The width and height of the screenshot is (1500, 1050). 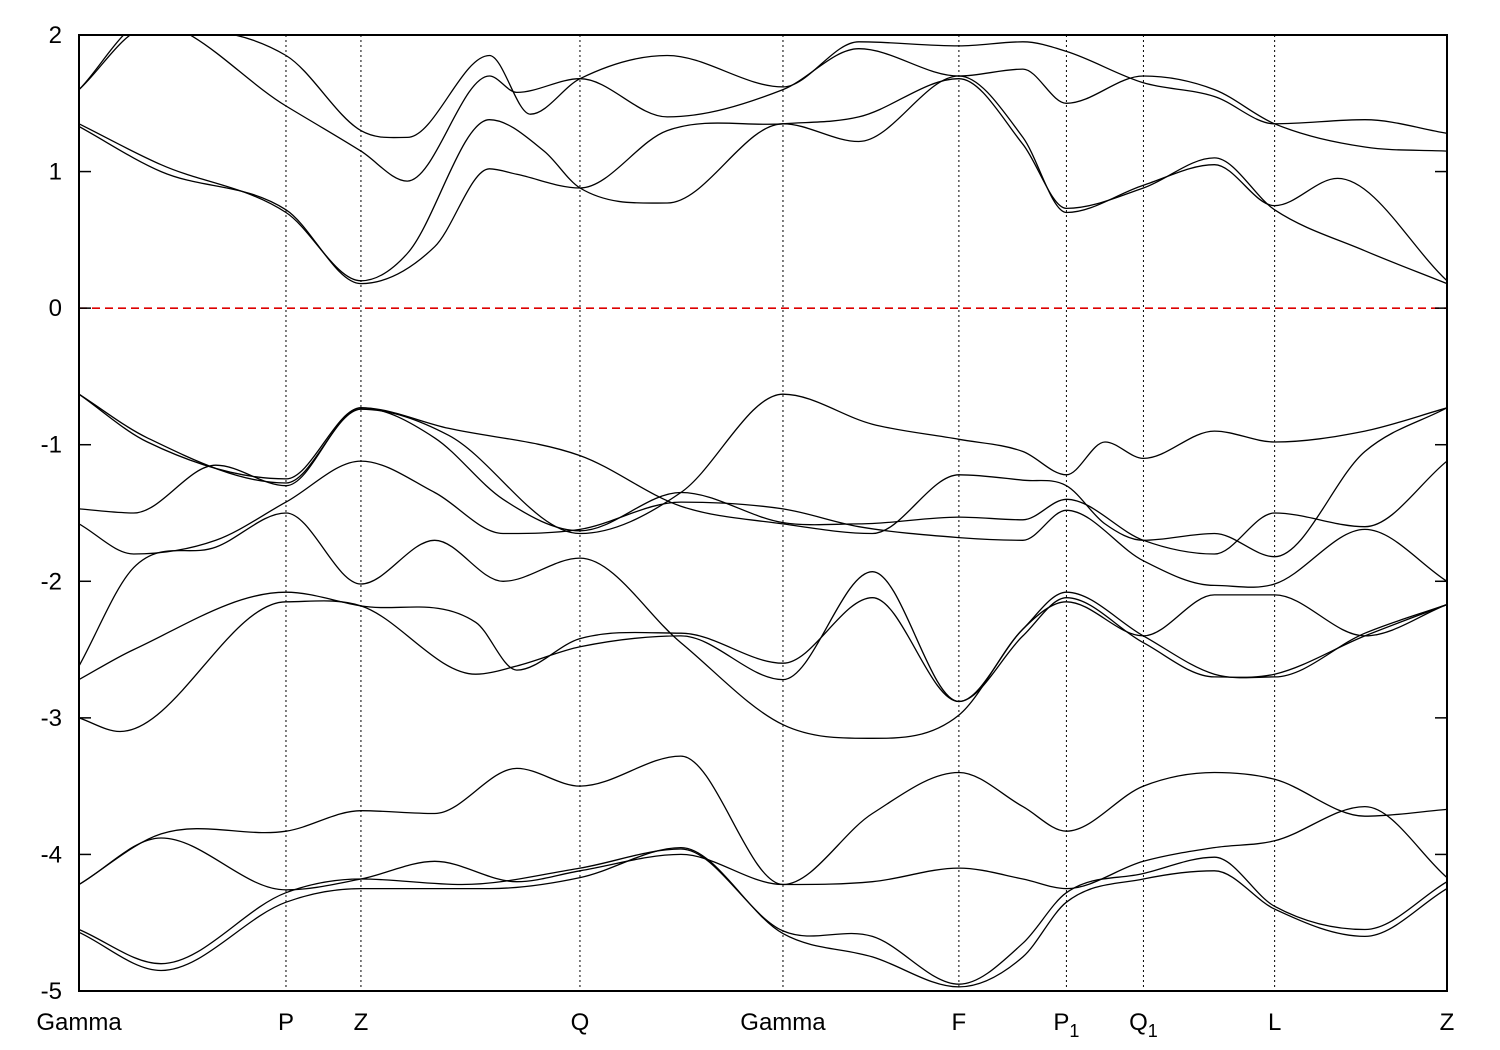 What do you see at coordinates (51, 854) in the screenshot?
I see `y-tick-label-2: -4` at bounding box center [51, 854].